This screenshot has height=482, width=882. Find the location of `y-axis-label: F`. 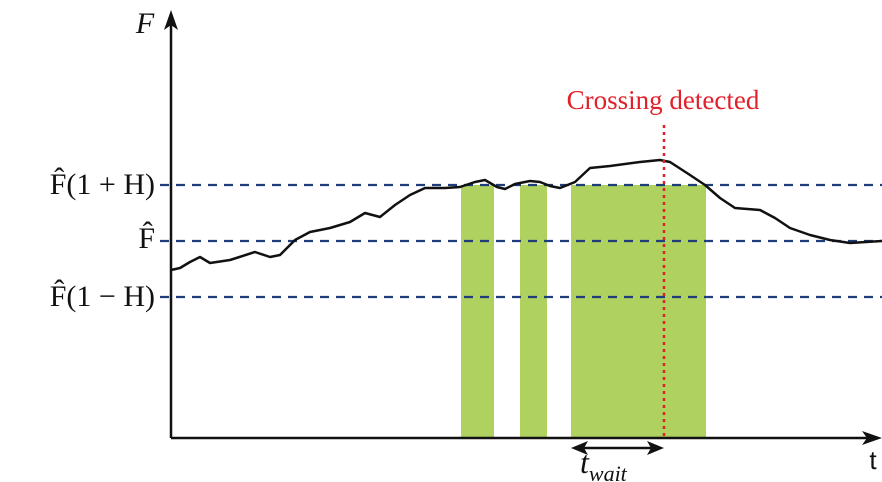

y-axis-label: F is located at coordinates (145, 23).